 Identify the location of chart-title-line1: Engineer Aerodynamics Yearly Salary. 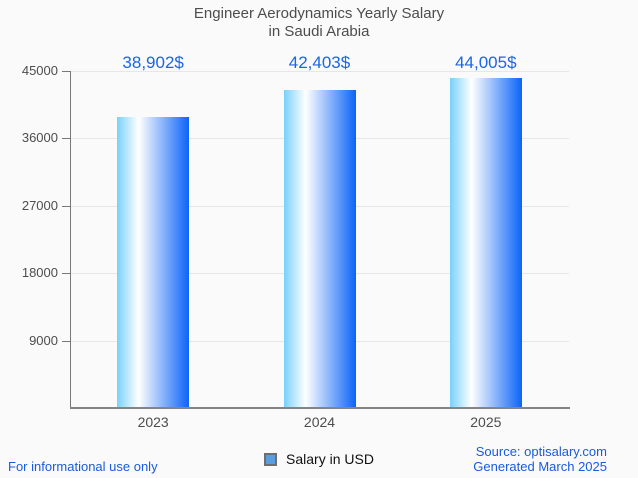
(319, 13).